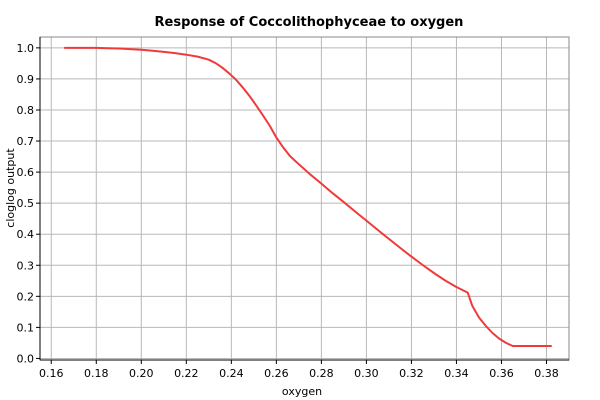 The height and width of the screenshot is (400, 600). Describe the element at coordinates (26, 327) in the screenshot. I see `y-tick-label: 0.1` at that location.